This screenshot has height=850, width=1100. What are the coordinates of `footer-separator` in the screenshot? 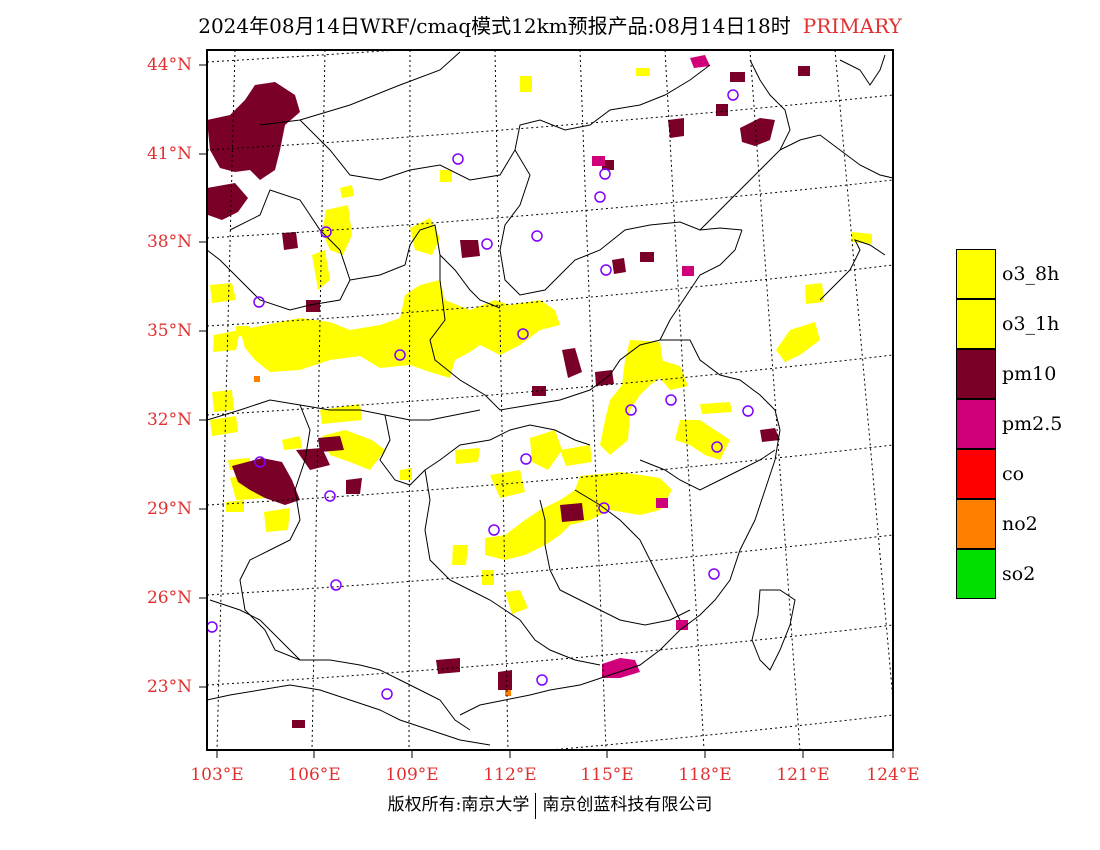 It's located at (536, 805).